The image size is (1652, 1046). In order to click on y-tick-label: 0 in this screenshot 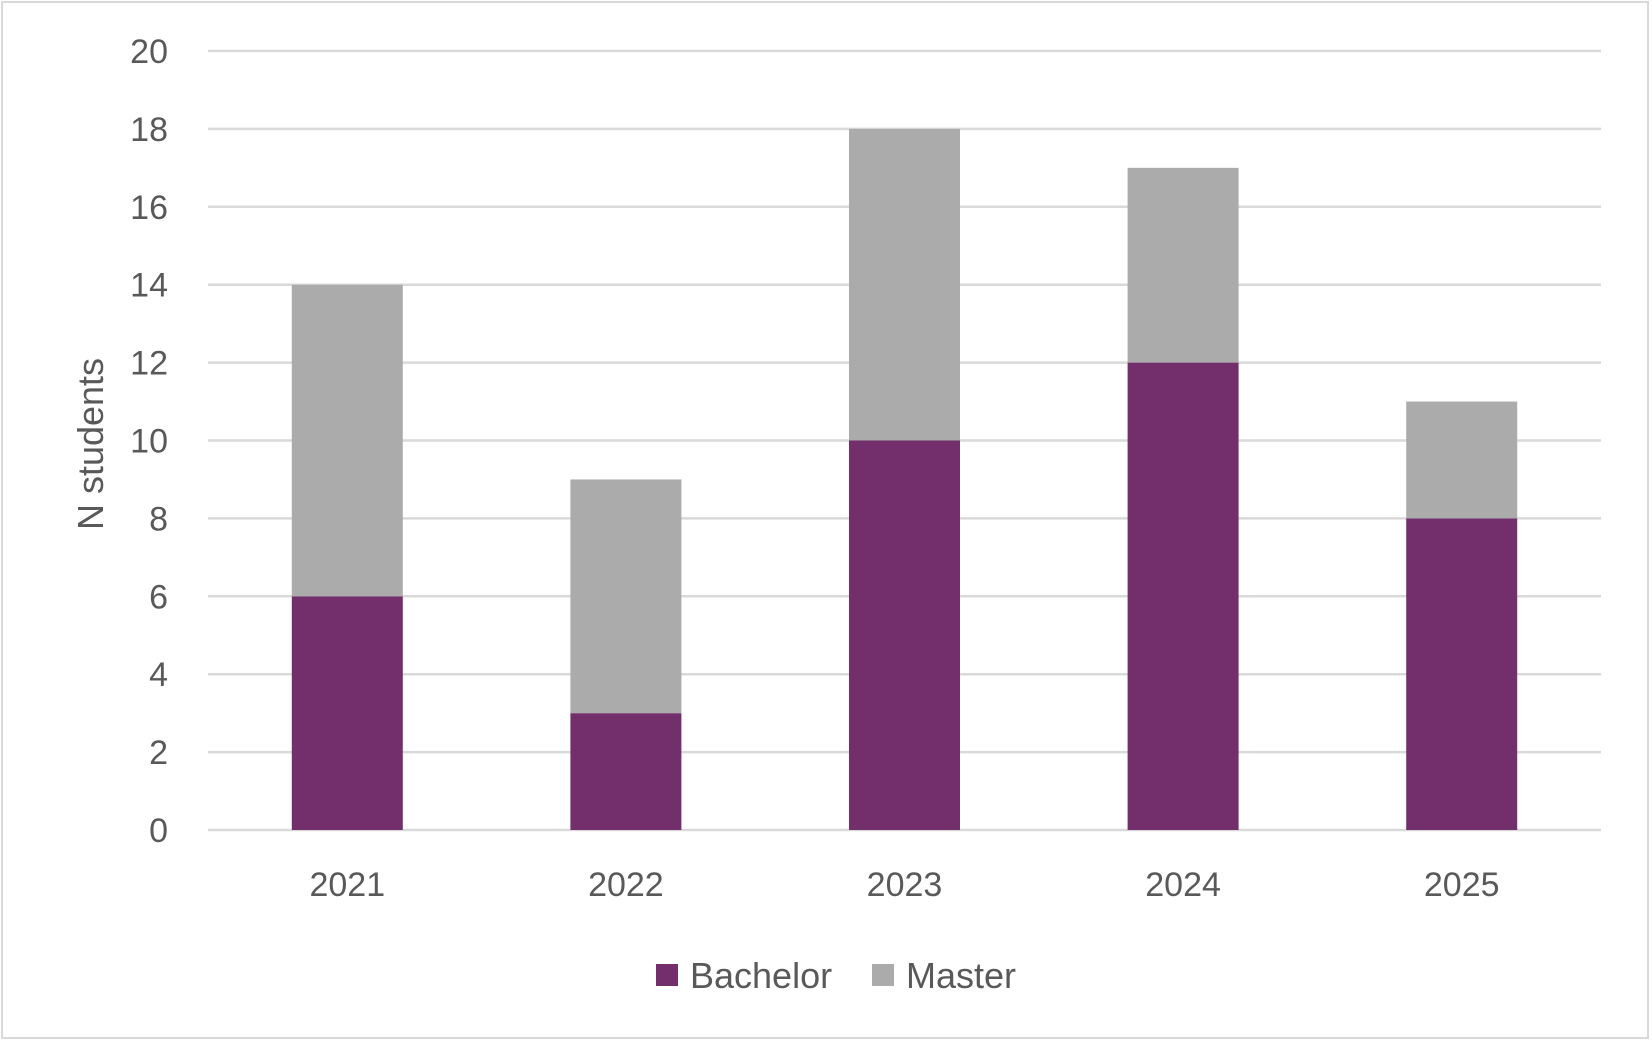, I will do `click(158, 831)`.